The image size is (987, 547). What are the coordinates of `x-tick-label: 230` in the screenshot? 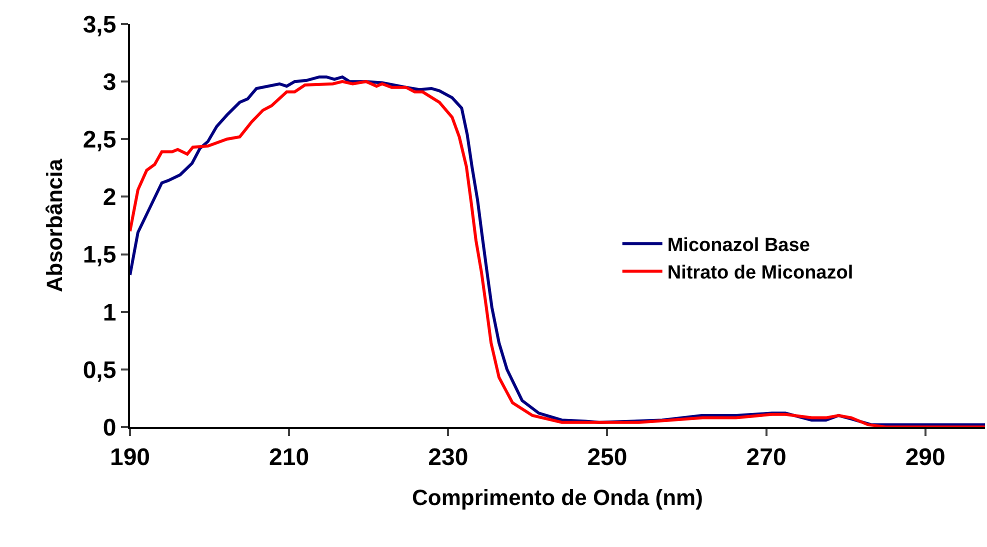 It's located at (448, 457).